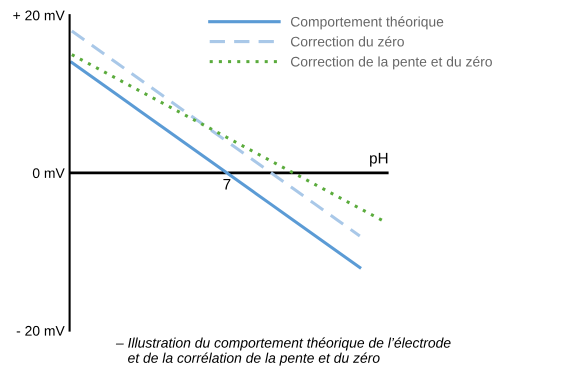  What do you see at coordinates (39, 15) in the screenshot?
I see `y-tick-label: + 20 mV` at bounding box center [39, 15].